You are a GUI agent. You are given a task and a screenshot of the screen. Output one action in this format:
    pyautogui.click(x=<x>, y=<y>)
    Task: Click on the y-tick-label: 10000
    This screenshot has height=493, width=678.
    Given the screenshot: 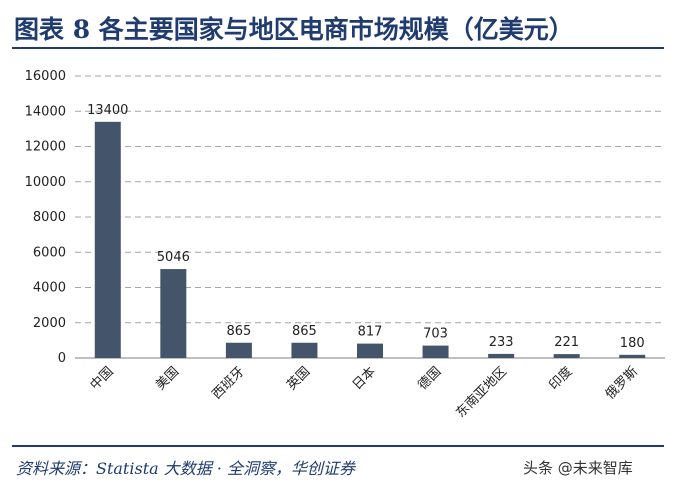 What is the action you would take?
    pyautogui.click(x=45, y=182)
    